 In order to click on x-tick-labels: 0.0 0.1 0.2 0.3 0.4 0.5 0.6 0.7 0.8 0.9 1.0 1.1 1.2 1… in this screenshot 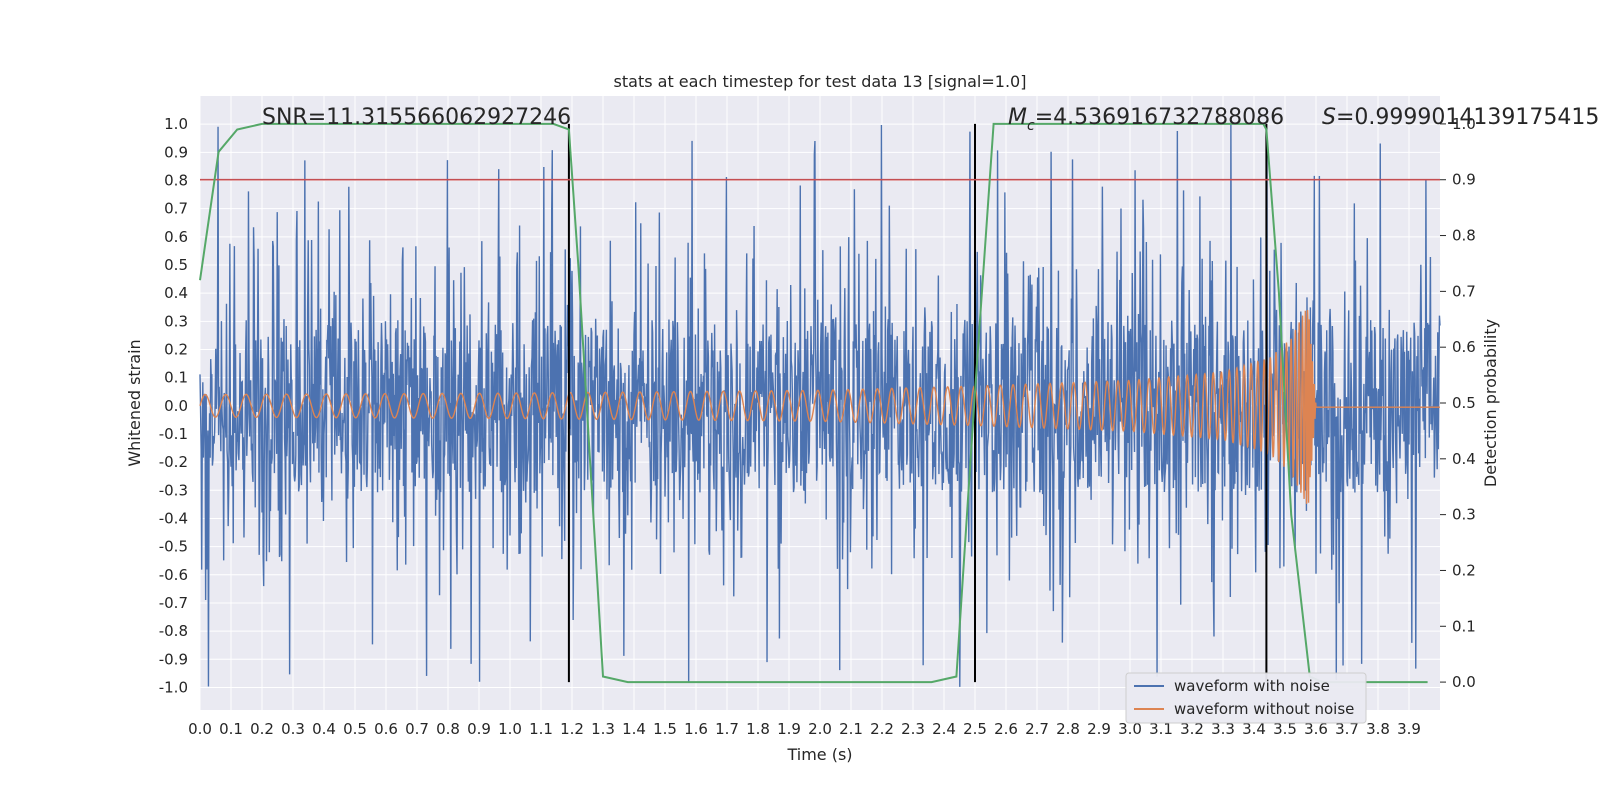, I will do `click(804, 729)`.